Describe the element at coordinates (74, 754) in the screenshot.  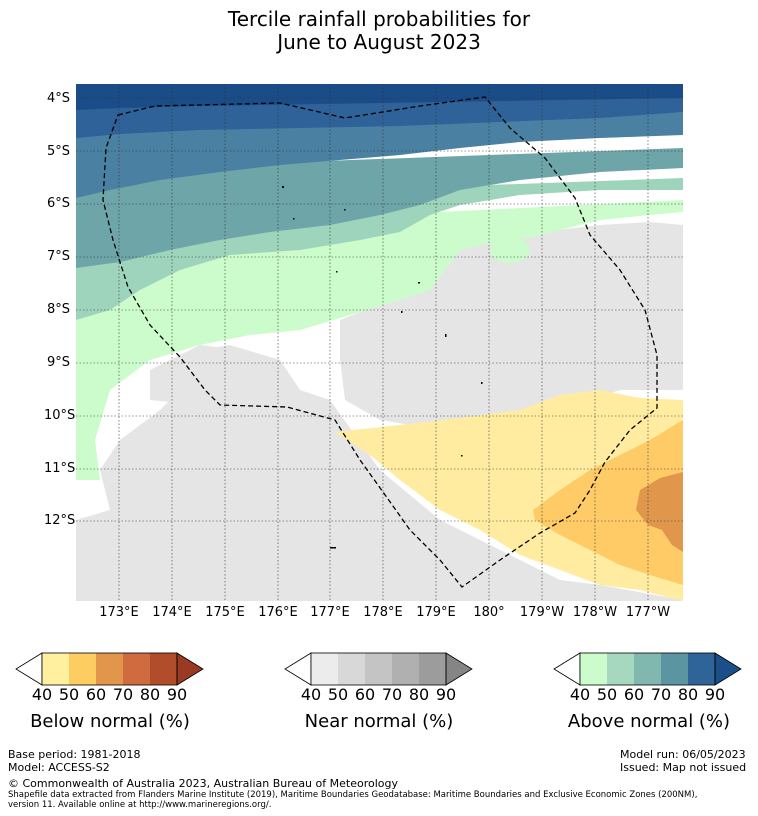
I see `base-period: Base period: 1981-2018` at that location.